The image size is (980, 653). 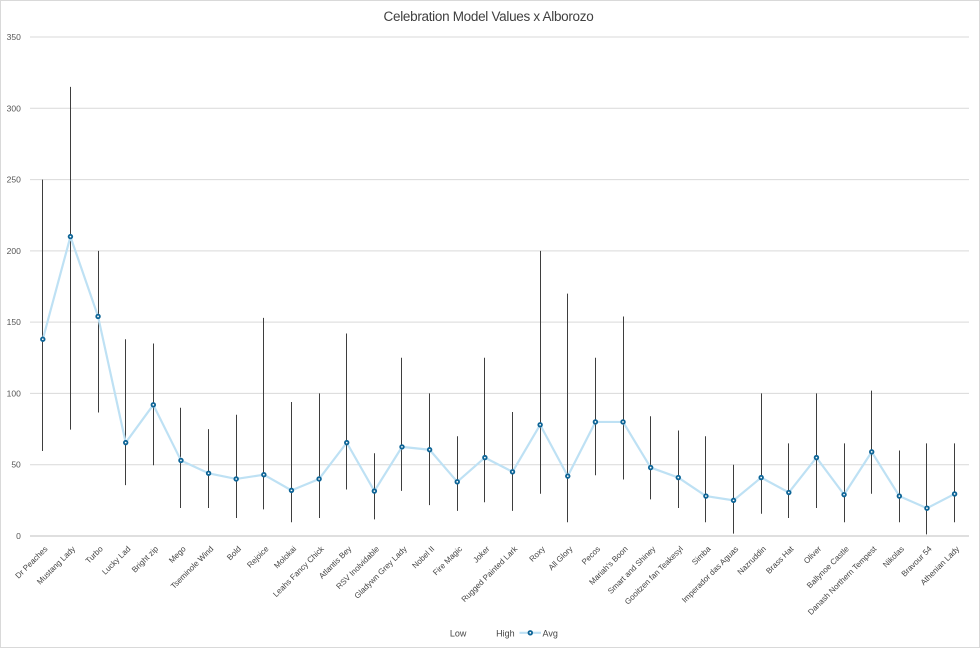 I want to click on svg-text: 350, so click(x=14, y=37).